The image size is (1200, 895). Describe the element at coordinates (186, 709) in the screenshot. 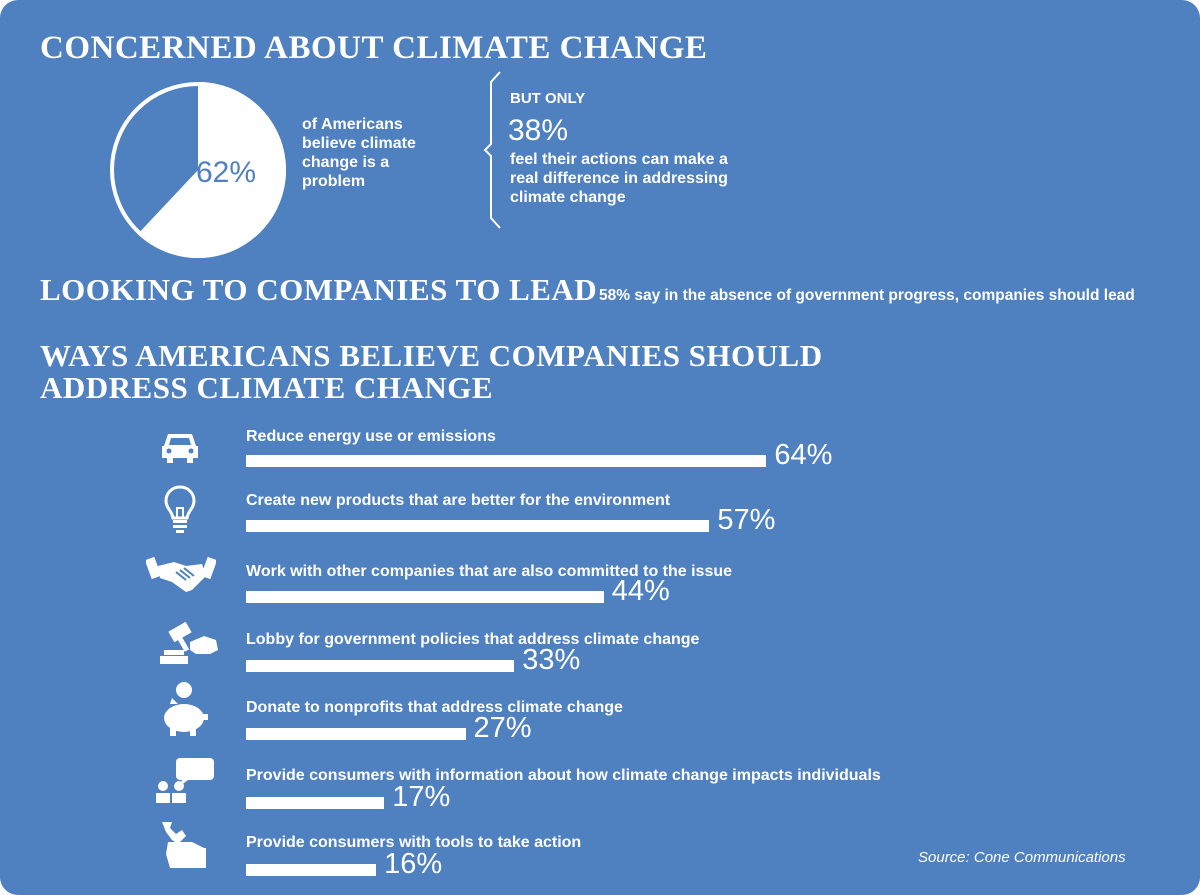

I see `piggy-bank-icon` at that location.